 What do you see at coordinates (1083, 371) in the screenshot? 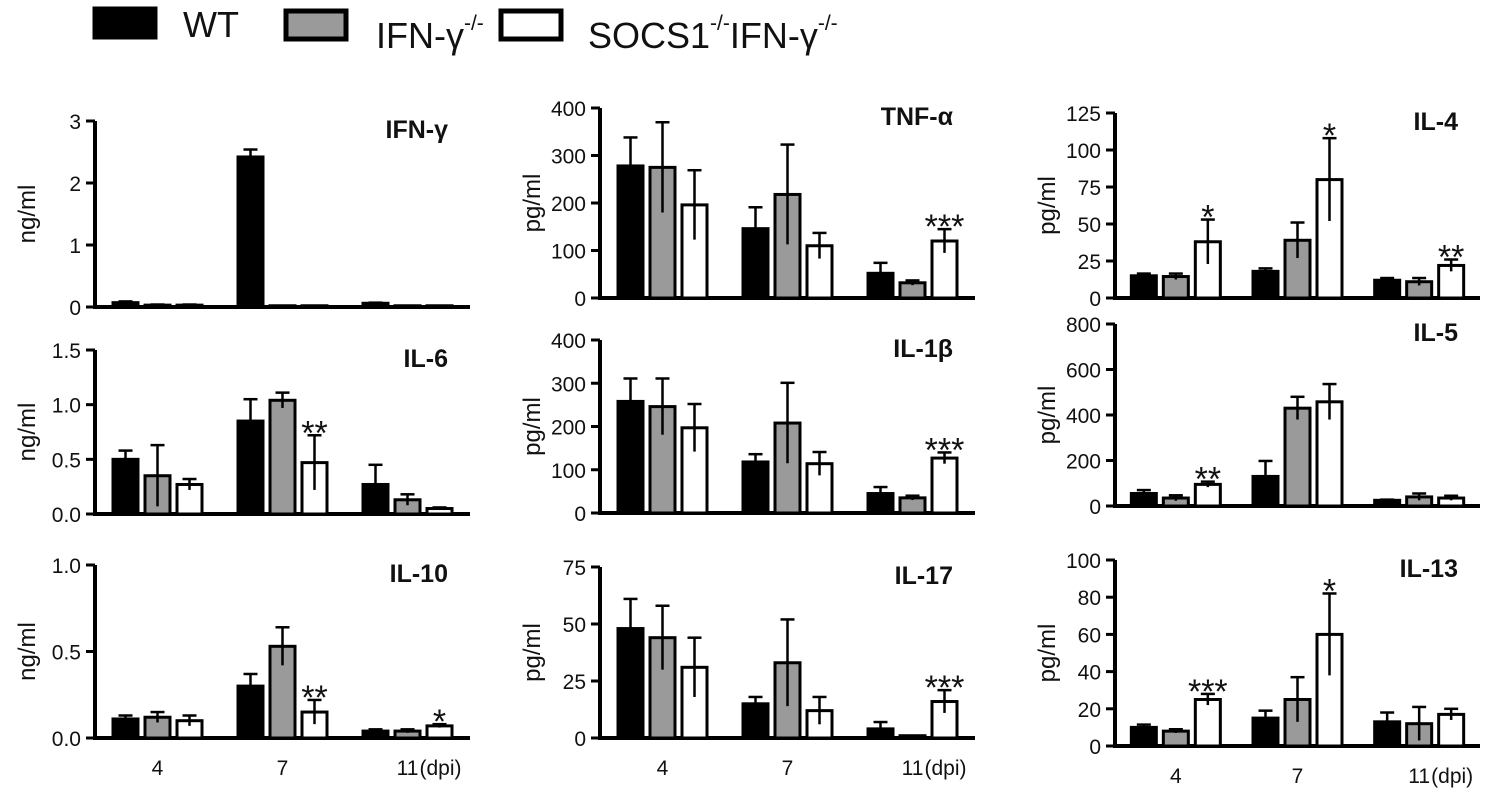
I see `y-tick-label: 600` at bounding box center [1083, 371].